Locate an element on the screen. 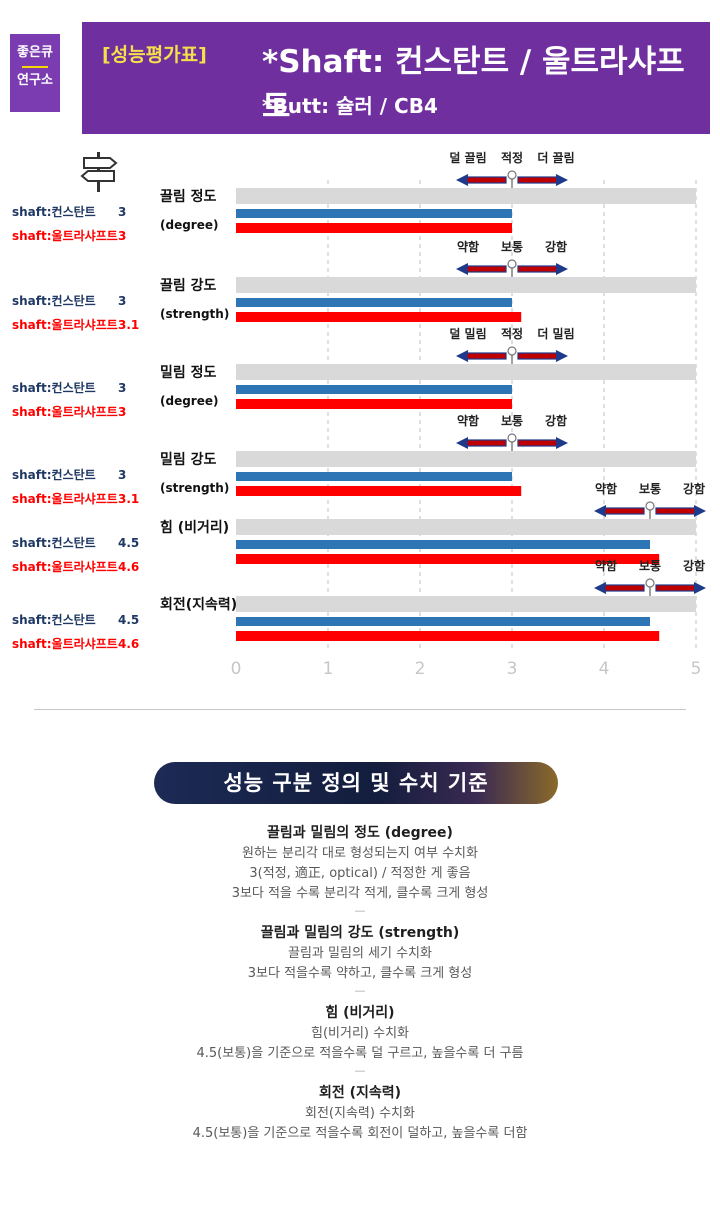 The width and height of the screenshot is (720, 1206). category-sub: (degree) is located at coordinates (189, 225).